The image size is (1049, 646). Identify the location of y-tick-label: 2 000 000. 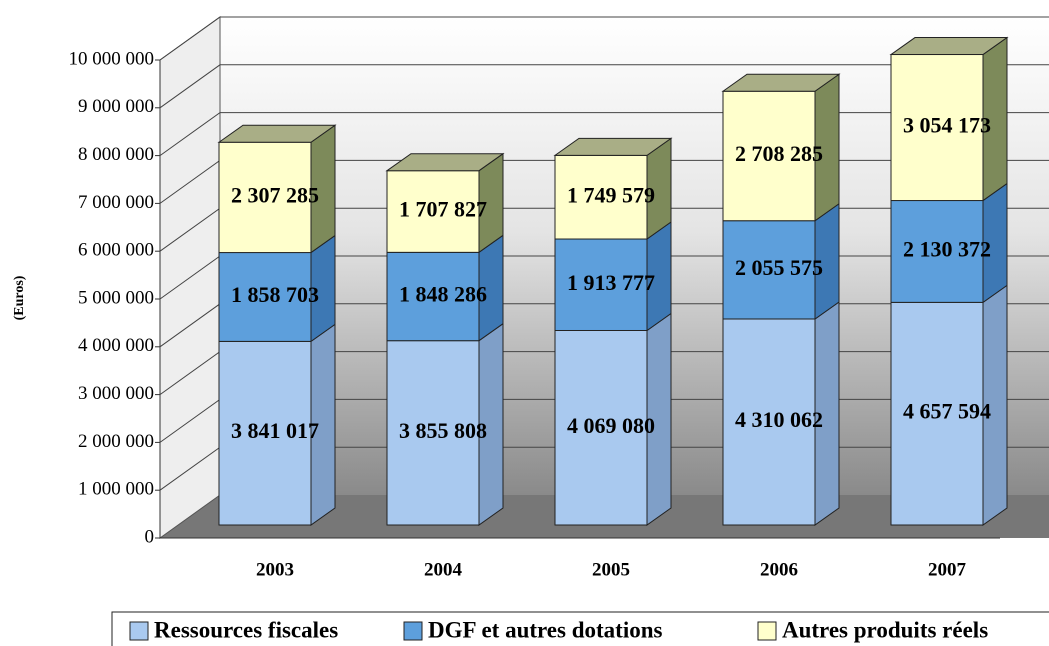
(116, 441).